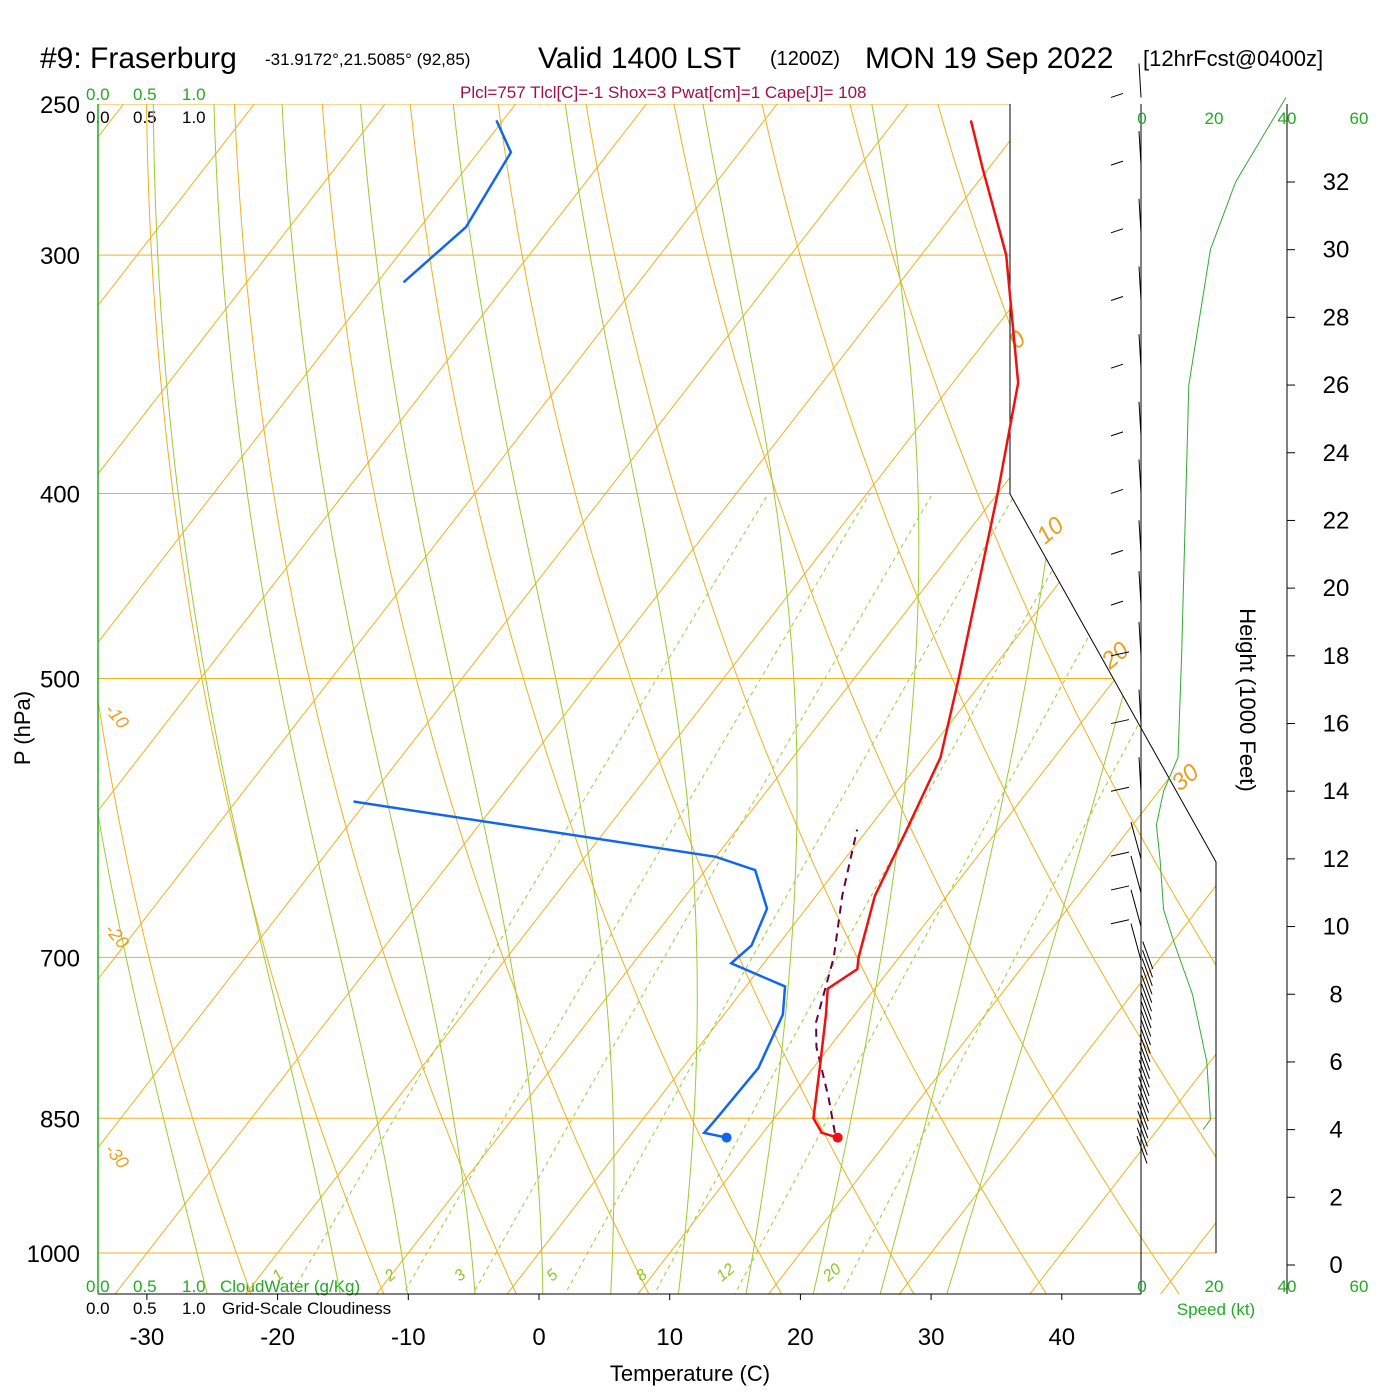 This screenshot has height=1400, width=1400. Describe the element at coordinates (837, 1137) in the screenshot. I see `surface-temperature-point` at that location.